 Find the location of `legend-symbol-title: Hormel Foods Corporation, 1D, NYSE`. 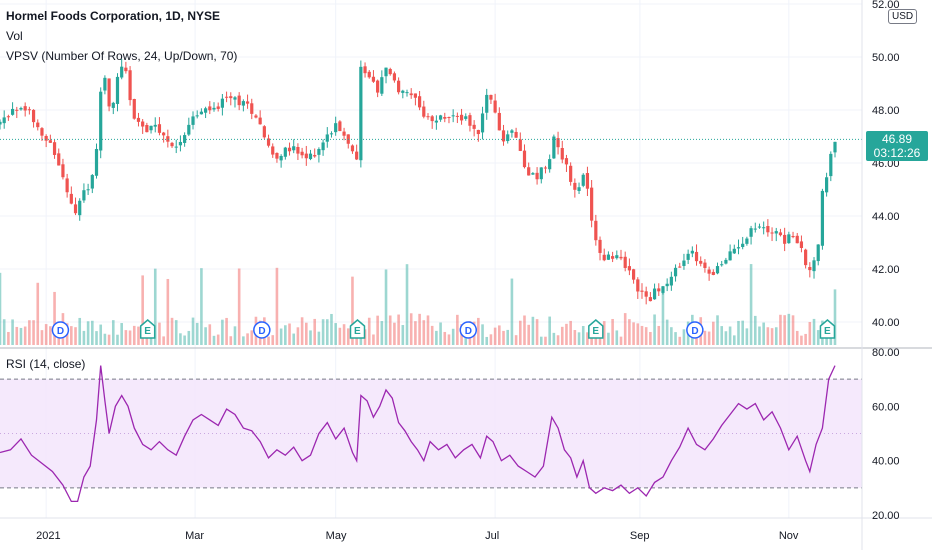

legend-symbol-title: Hormel Foods Corporation, 1D, NYSE is located at coordinates (113, 16).